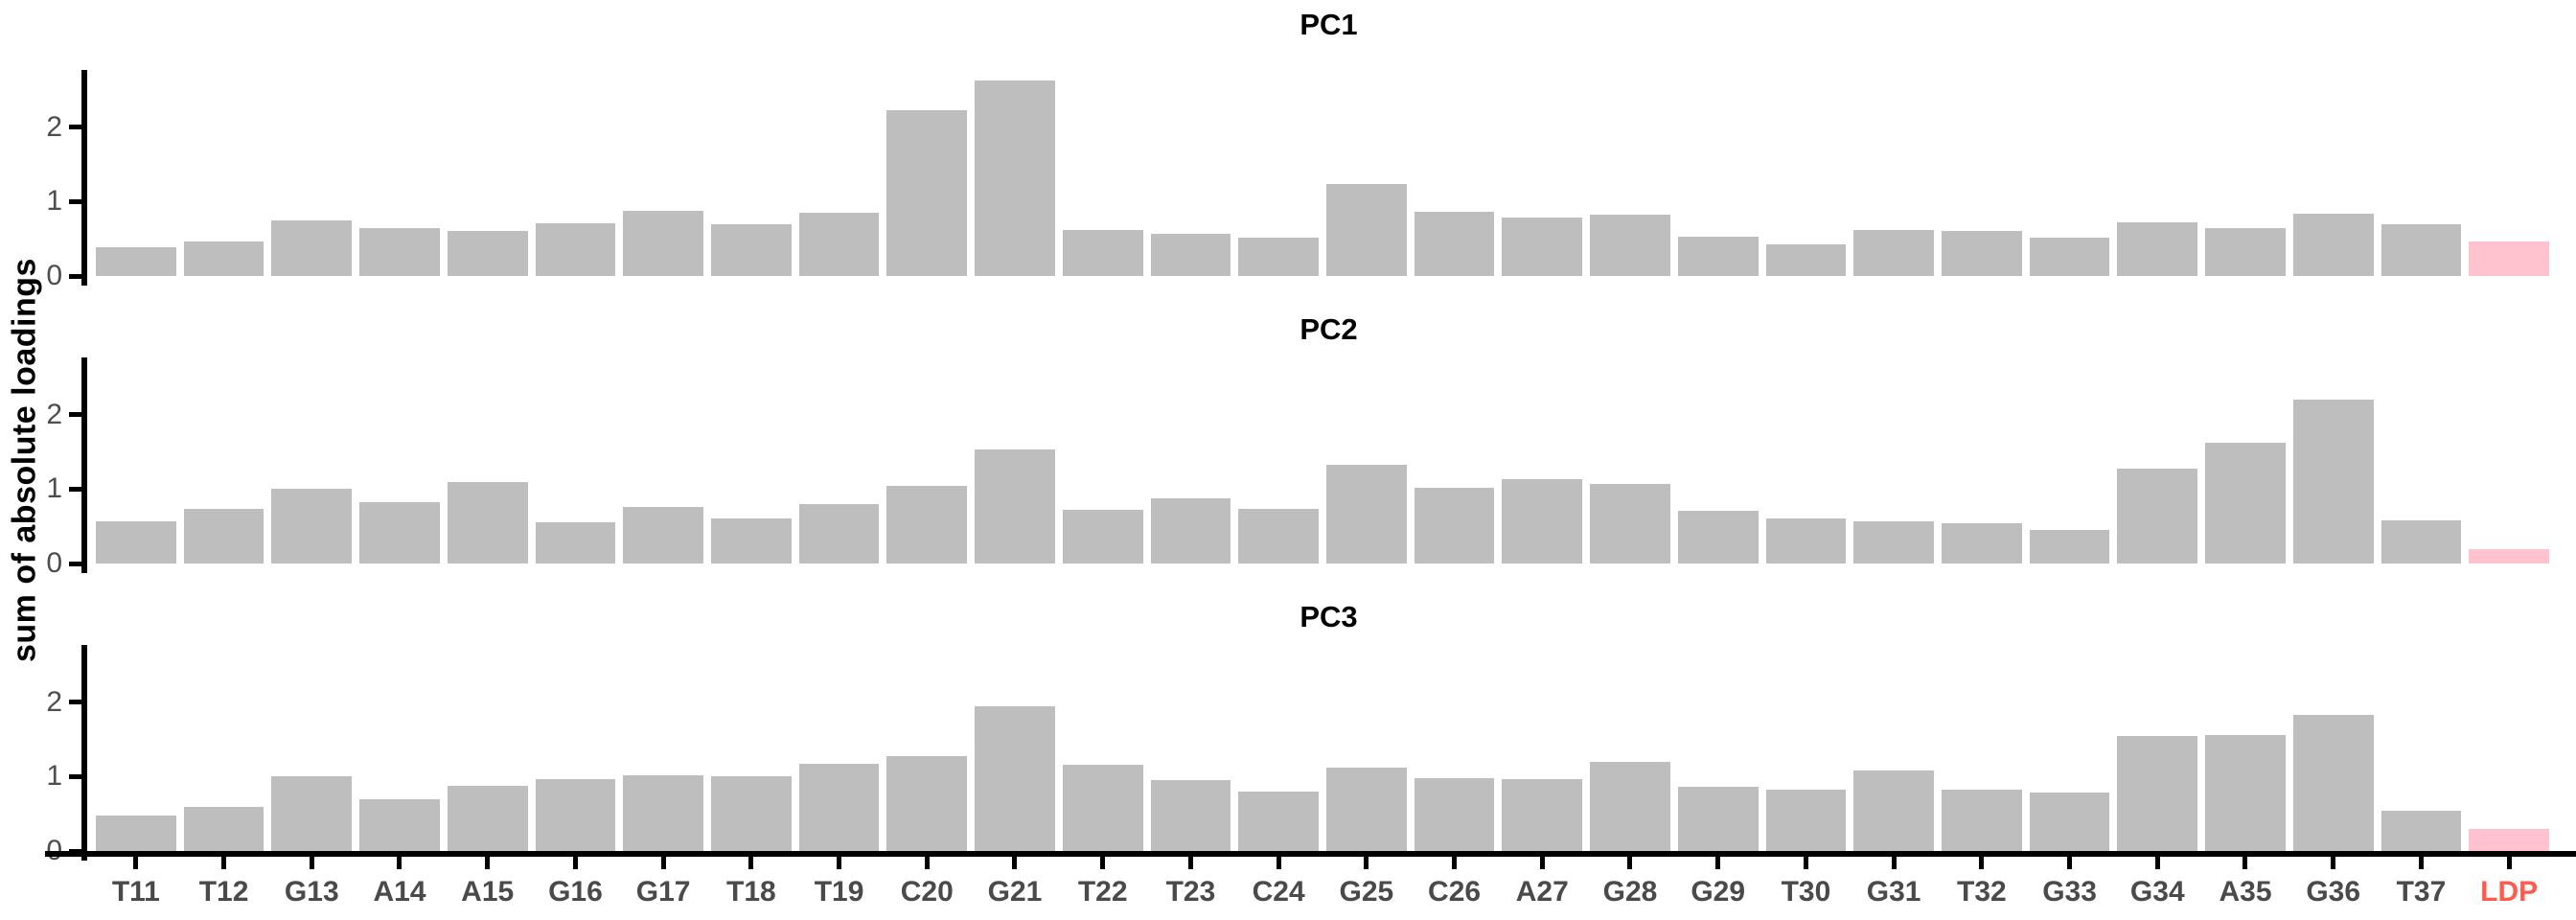 The height and width of the screenshot is (920, 2576). I want to click on x-tick-mark-G36, so click(2333, 863).